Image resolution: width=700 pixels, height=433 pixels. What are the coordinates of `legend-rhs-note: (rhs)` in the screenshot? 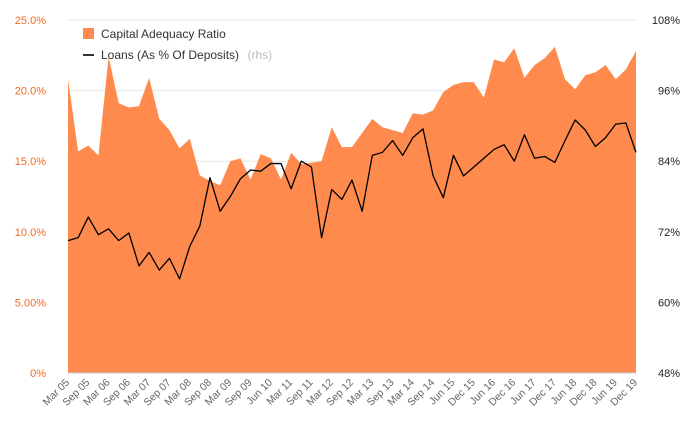 It's located at (260, 55).